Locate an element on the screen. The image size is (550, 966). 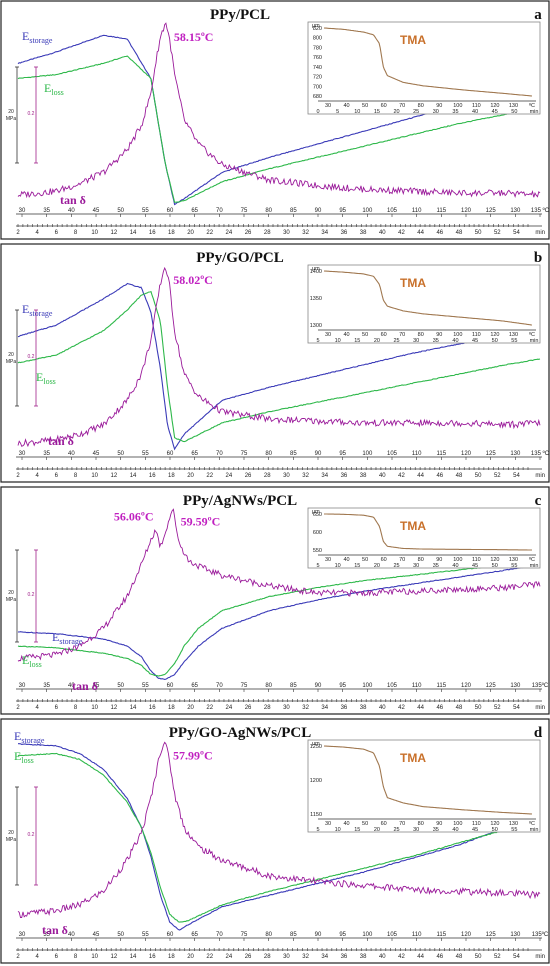
legend-storage: Estorage is located at coordinates (37, 310).